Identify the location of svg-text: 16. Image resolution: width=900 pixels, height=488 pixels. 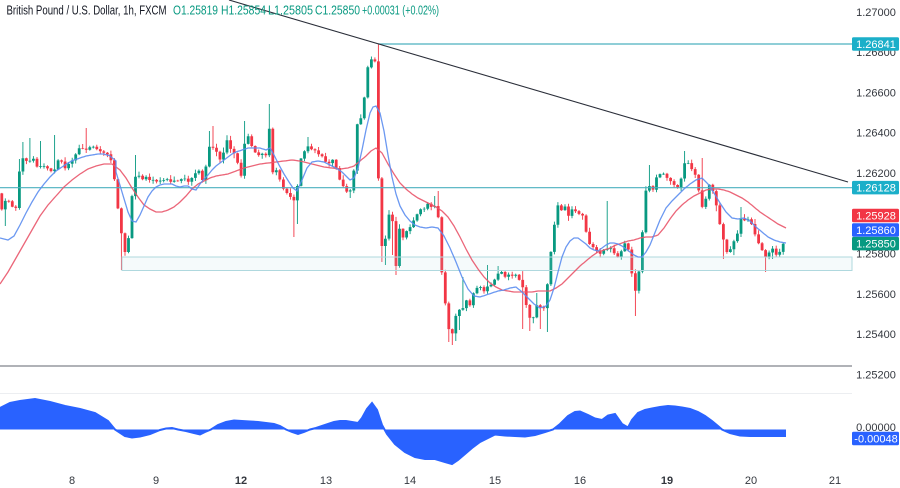
(580, 481).